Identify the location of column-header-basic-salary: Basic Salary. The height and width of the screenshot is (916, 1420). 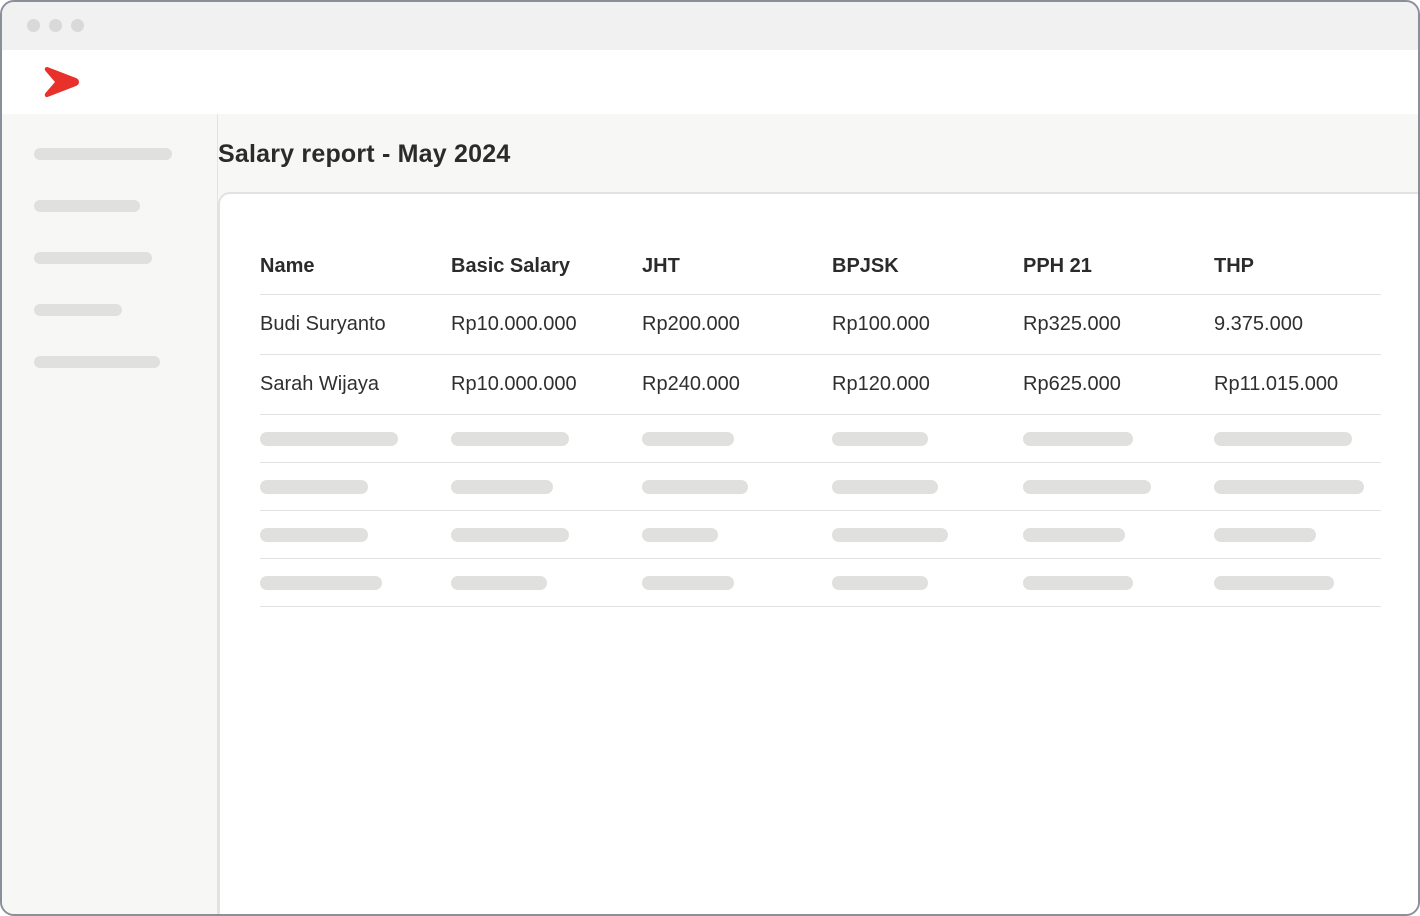
(510, 265).